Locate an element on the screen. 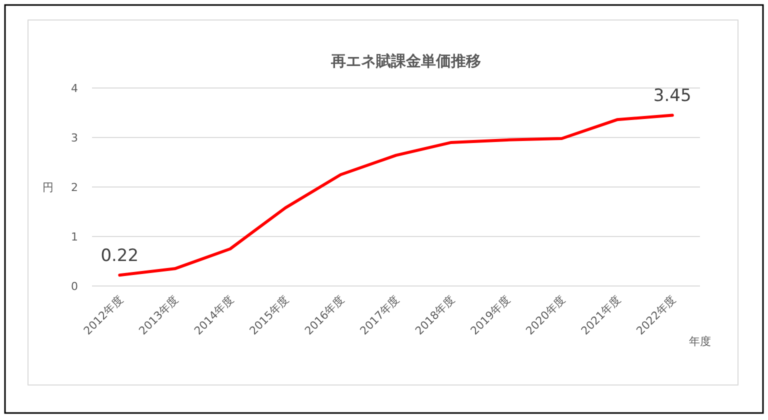 The image size is (768, 420). y-tick-label: 3 is located at coordinates (74, 138).